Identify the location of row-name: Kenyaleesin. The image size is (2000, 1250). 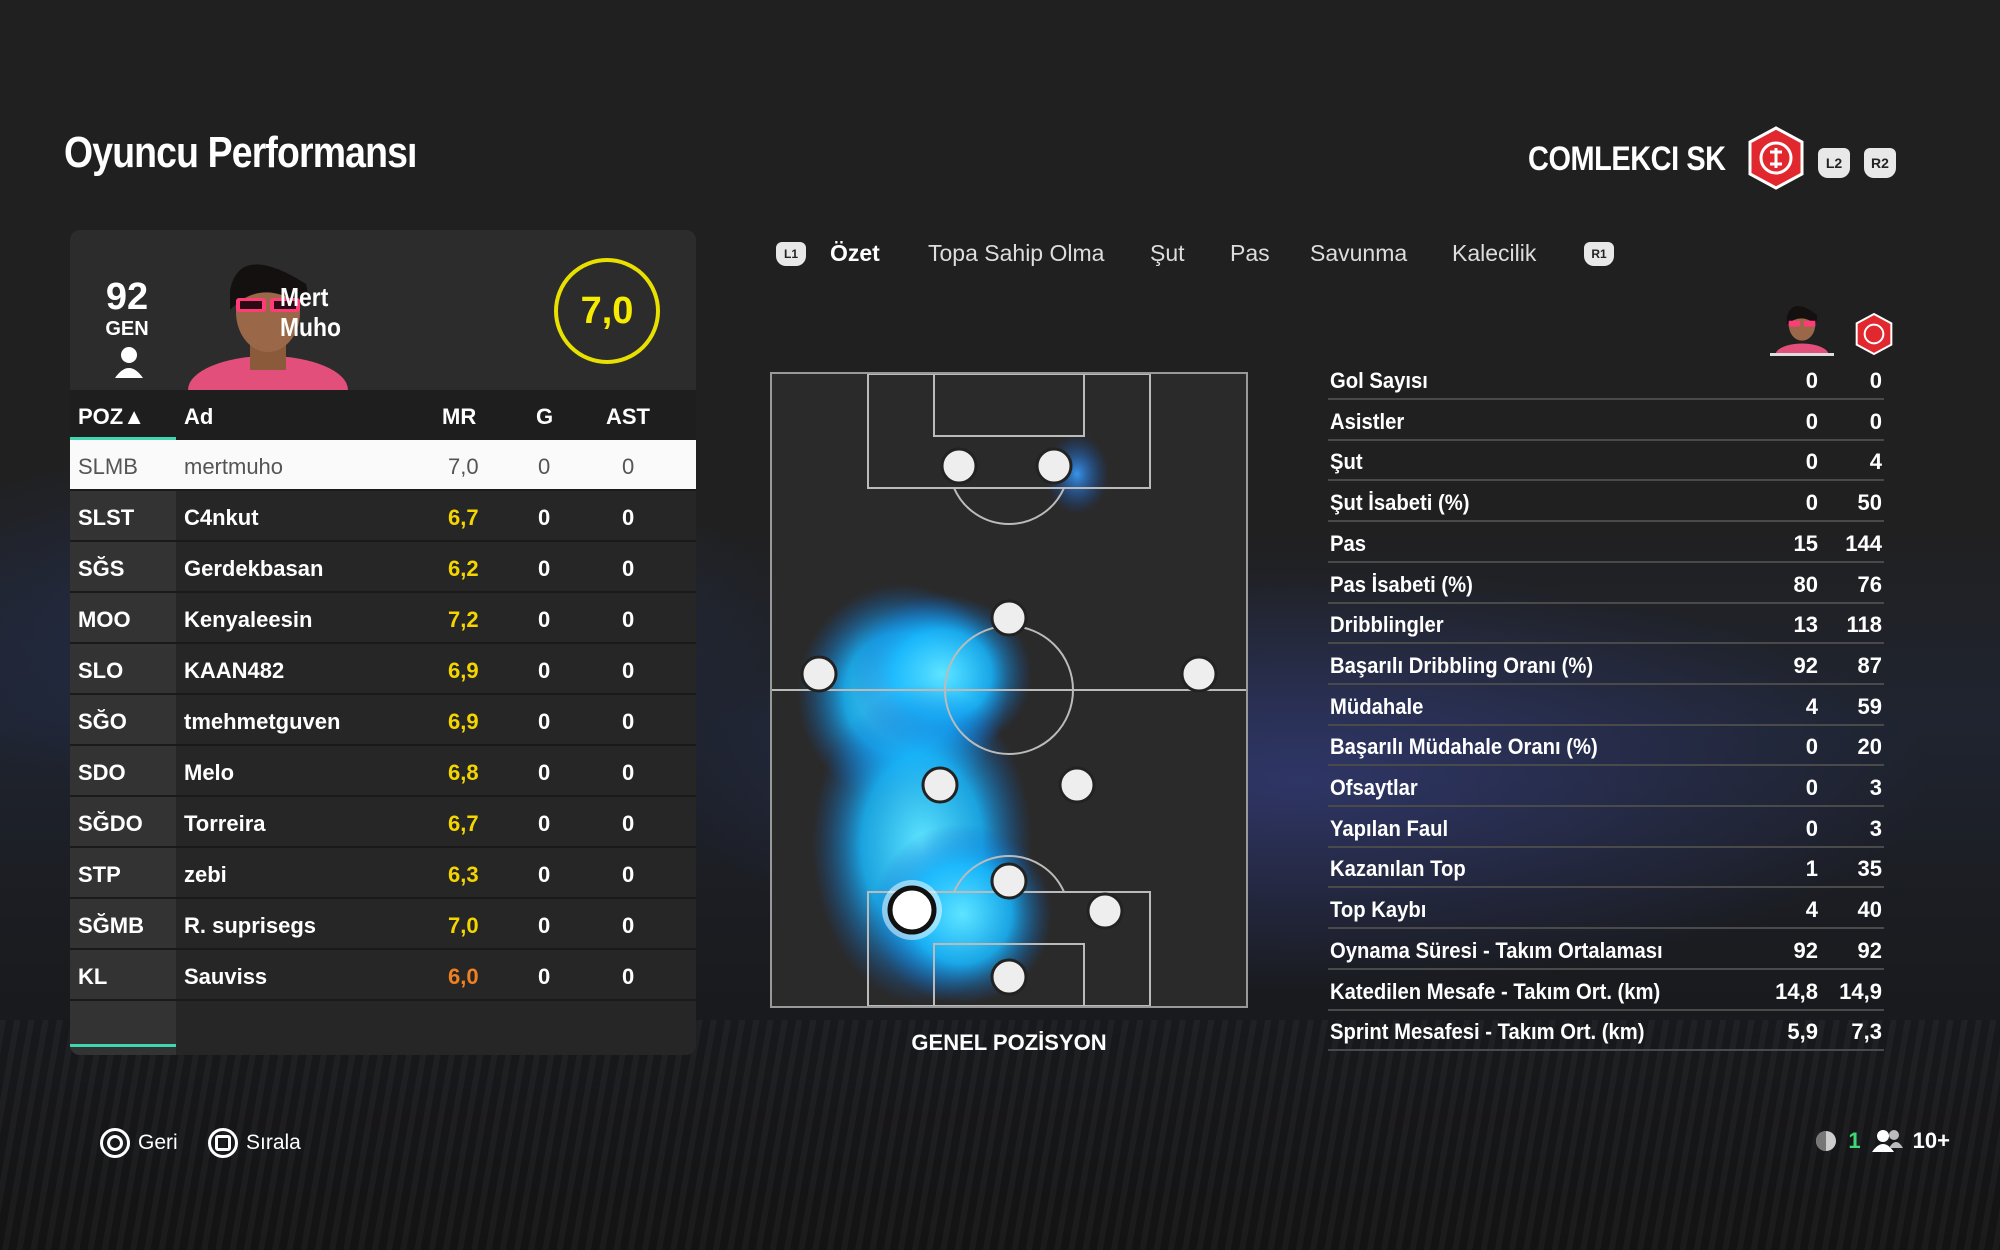
(248, 619).